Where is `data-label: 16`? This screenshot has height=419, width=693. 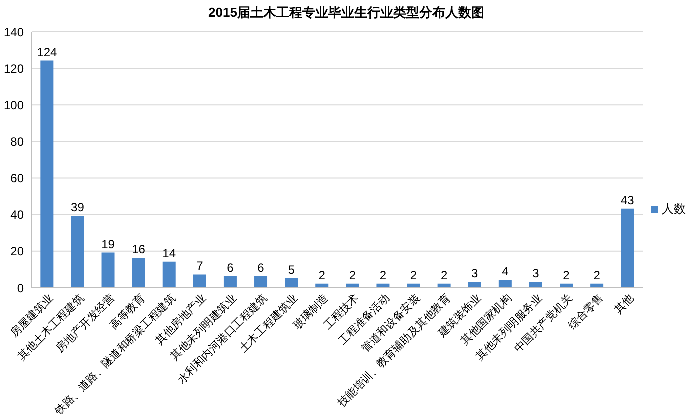 data-label: 16 is located at coordinates (139, 249).